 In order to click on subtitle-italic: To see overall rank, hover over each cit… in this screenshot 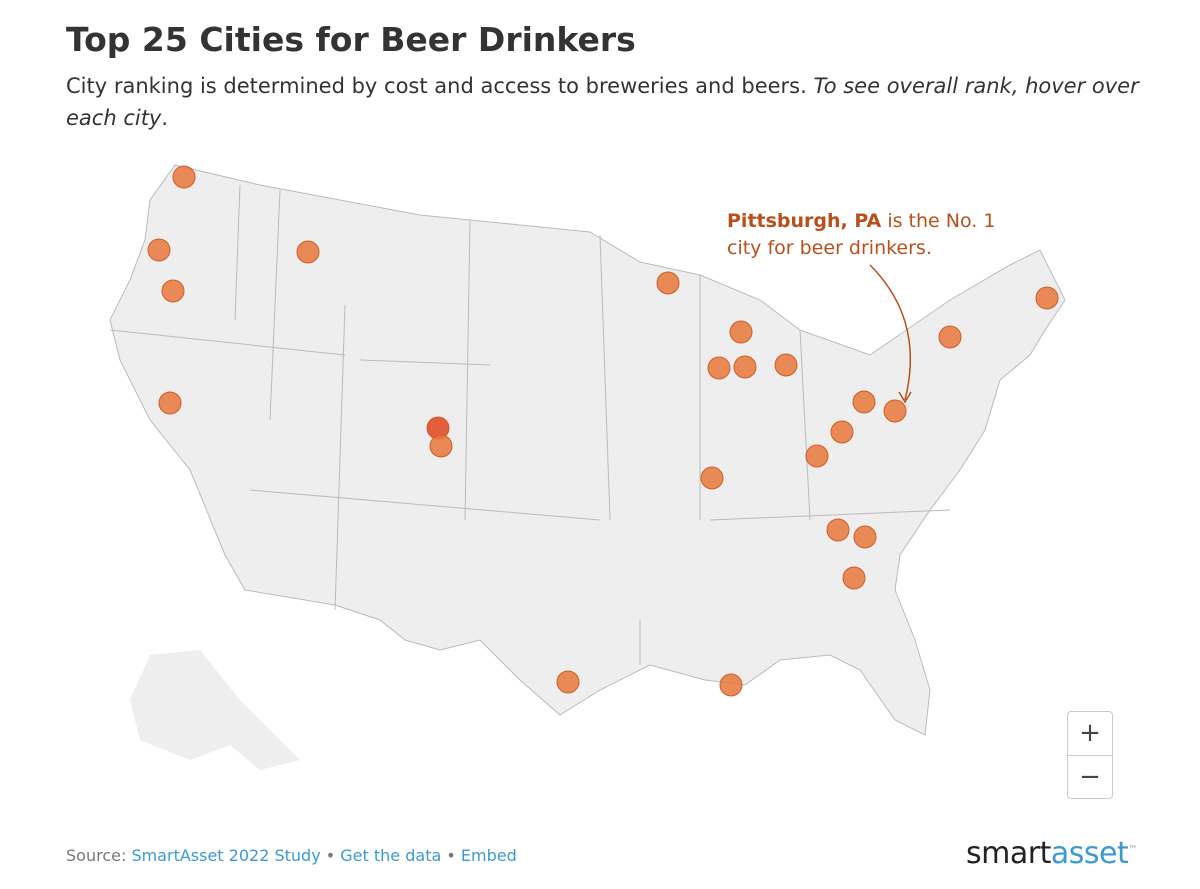, I will do `click(602, 102)`.